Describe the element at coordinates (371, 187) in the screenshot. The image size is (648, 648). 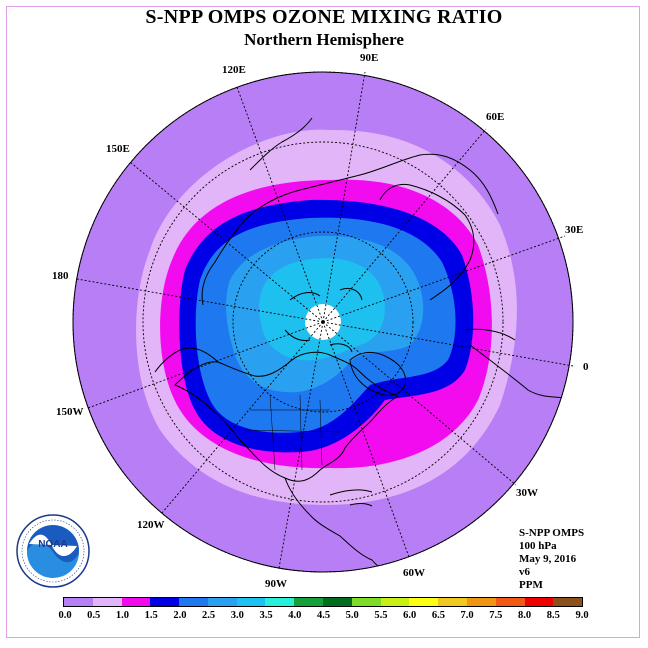
I see `asia-coast` at that location.